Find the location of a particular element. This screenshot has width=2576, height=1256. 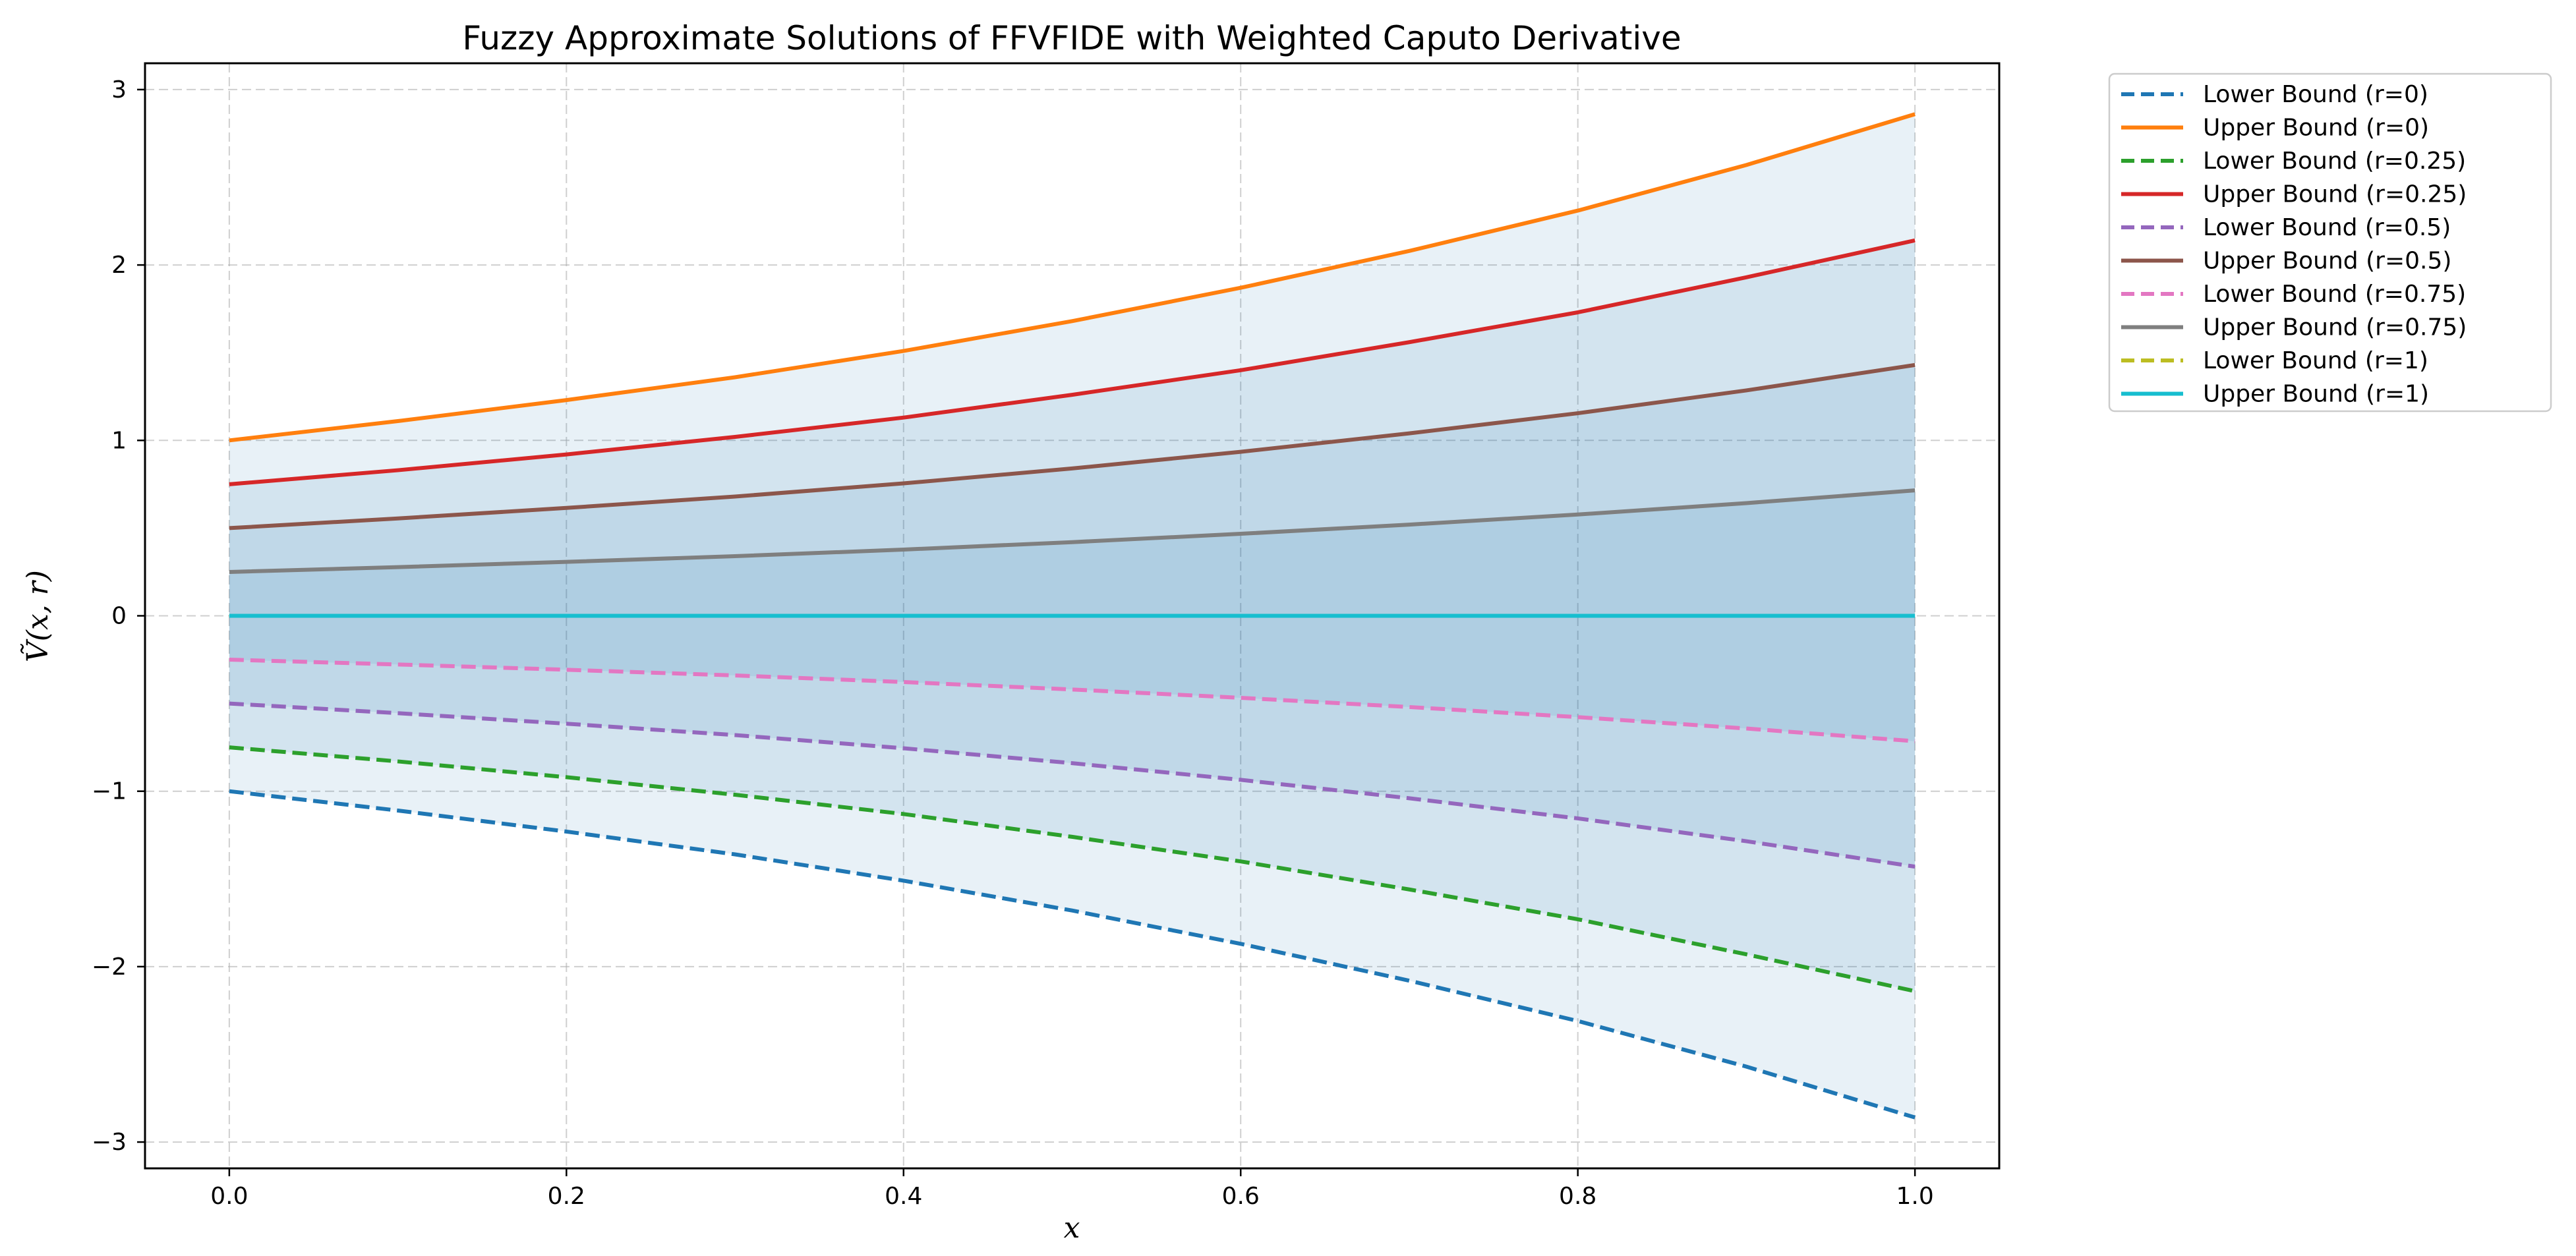

x-axis-label: x is located at coordinates (1072, 1228).